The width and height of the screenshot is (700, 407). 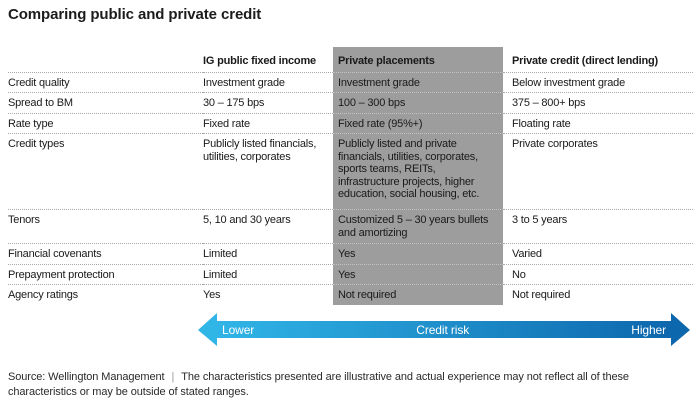 What do you see at coordinates (418, 122) in the screenshot?
I see `cell-value: Fixed rate (95%+)` at bounding box center [418, 122].